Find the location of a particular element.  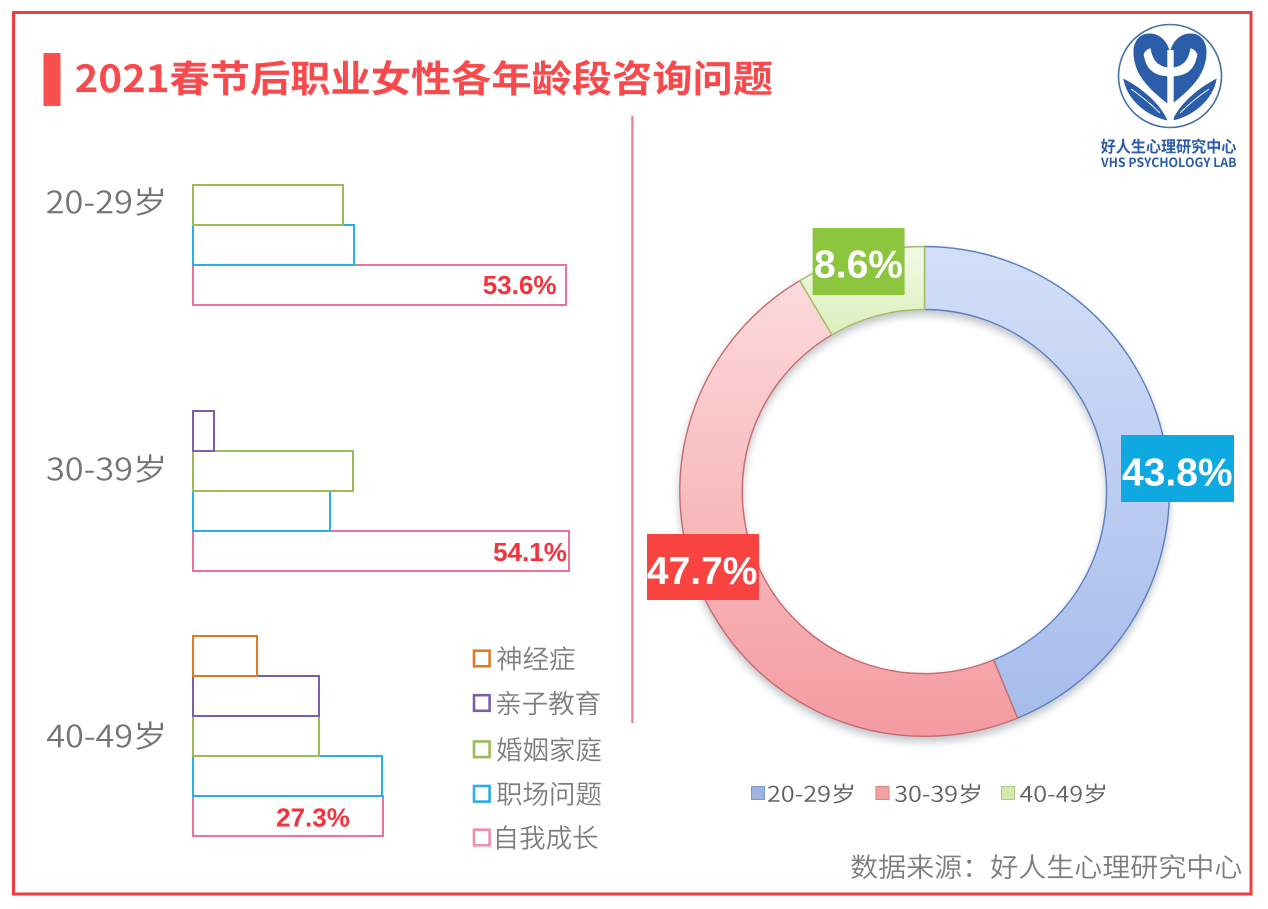

svg-text: 27.3% is located at coordinates (313, 817).